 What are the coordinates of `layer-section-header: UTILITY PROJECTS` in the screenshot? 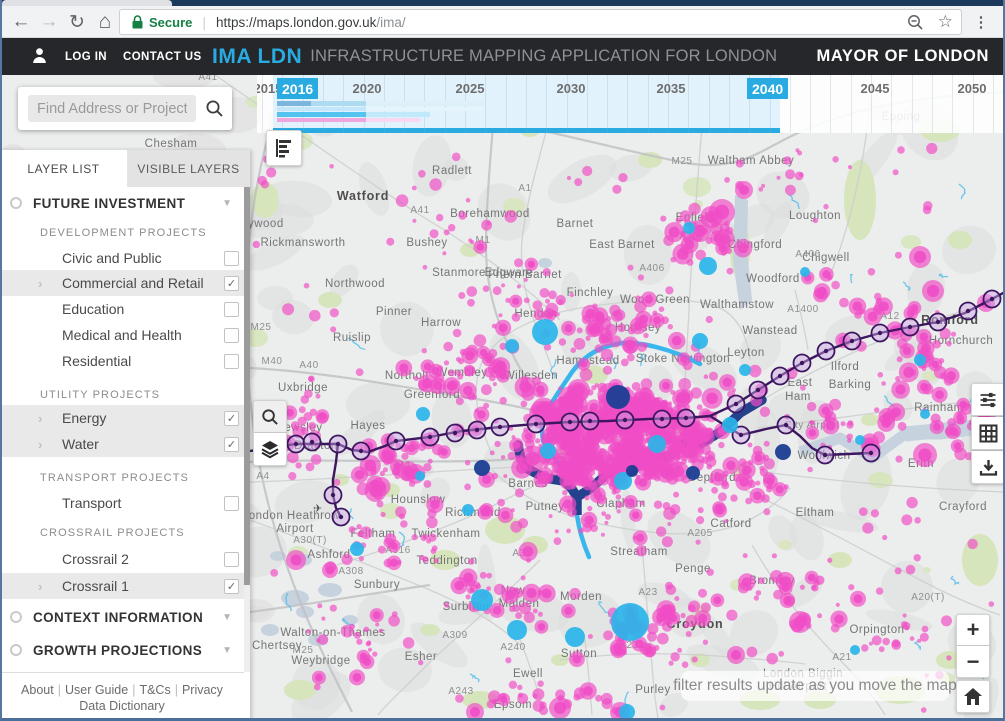 It's located at (100, 395).